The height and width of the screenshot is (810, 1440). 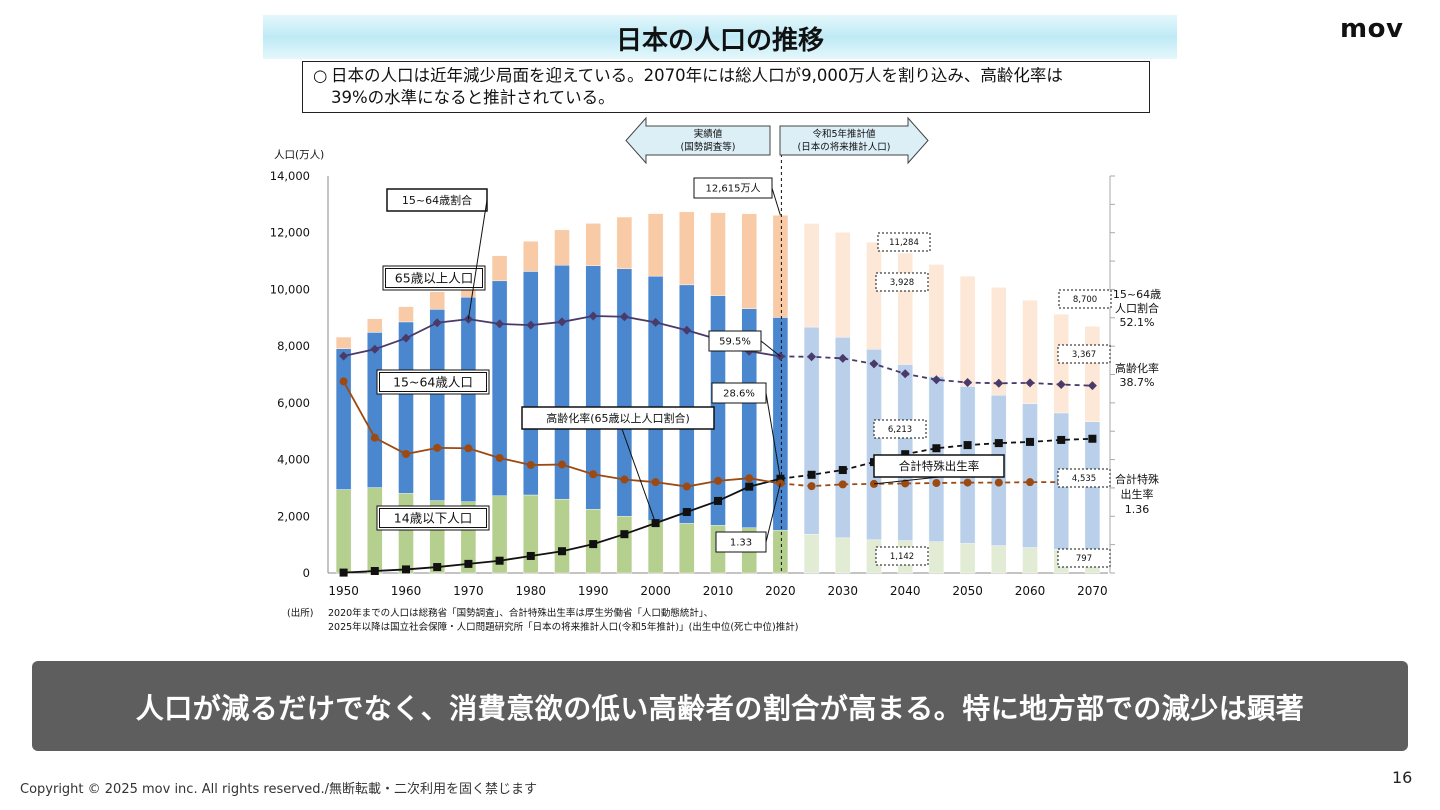 I want to click on total-2070-label-box, so click(x=1085, y=299).